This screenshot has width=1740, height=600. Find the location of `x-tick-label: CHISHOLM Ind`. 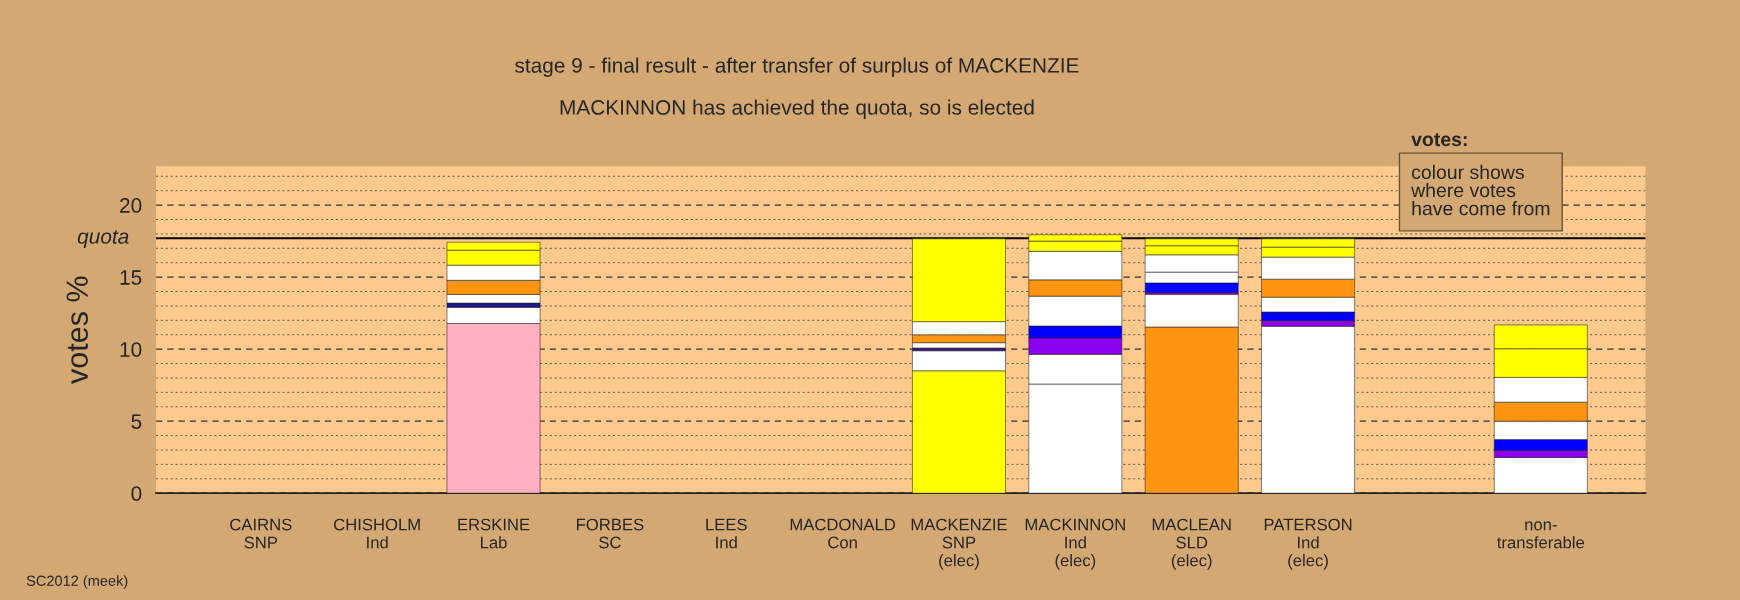

x-tick-label: CHISHOLM Ind is located at coordinates (377, 533).